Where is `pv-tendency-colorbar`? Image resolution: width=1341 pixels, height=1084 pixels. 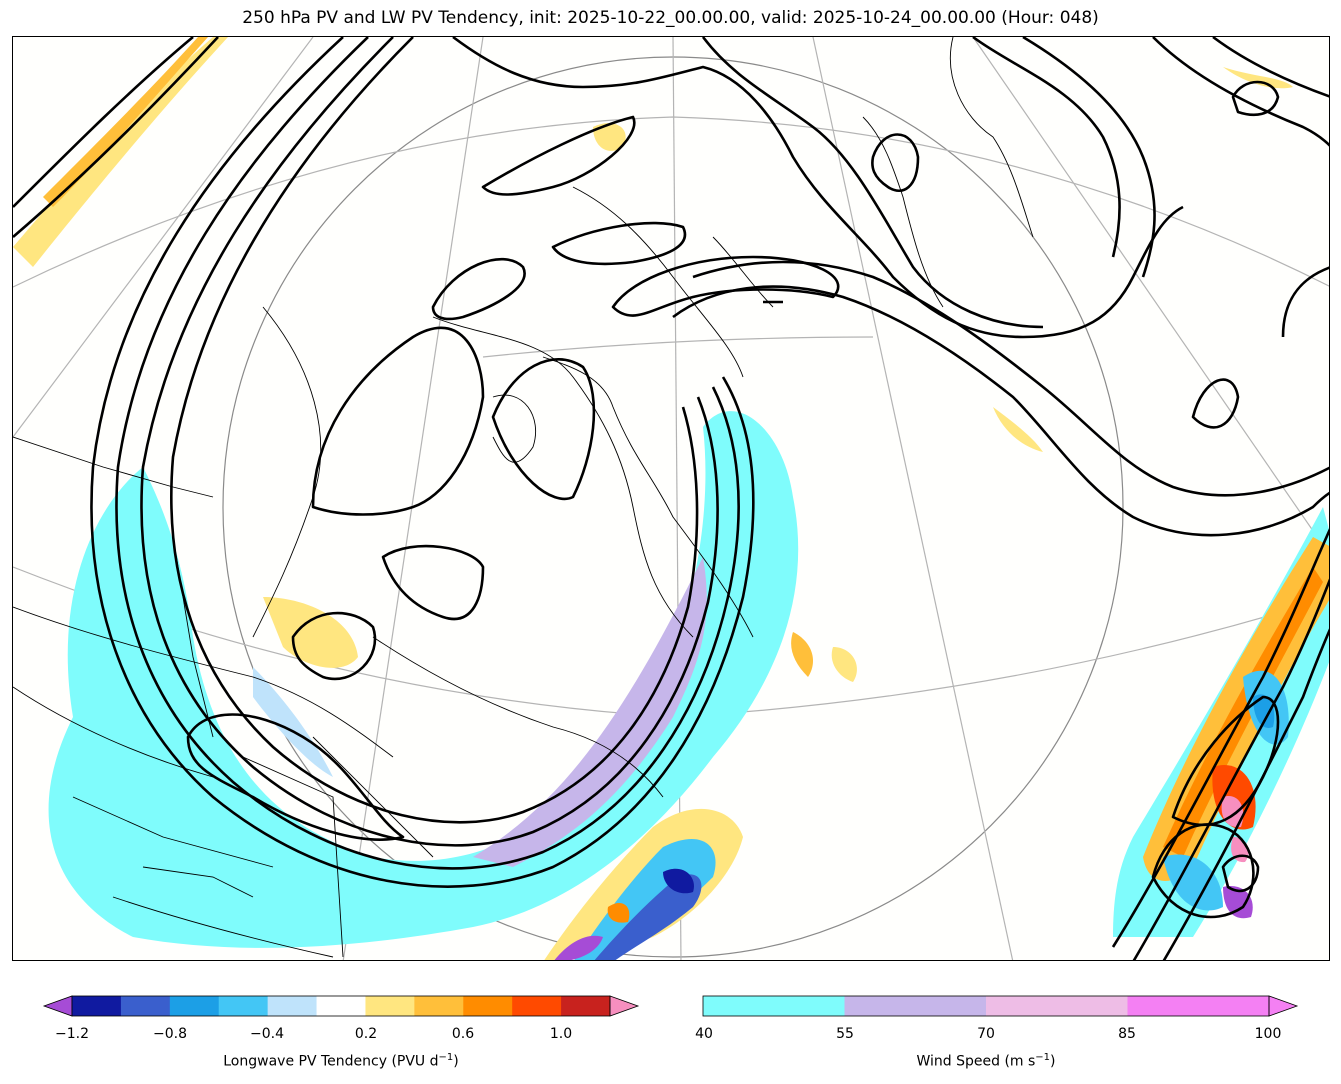
pv-tendency-colorbar is located at coordinates (341, 1008).